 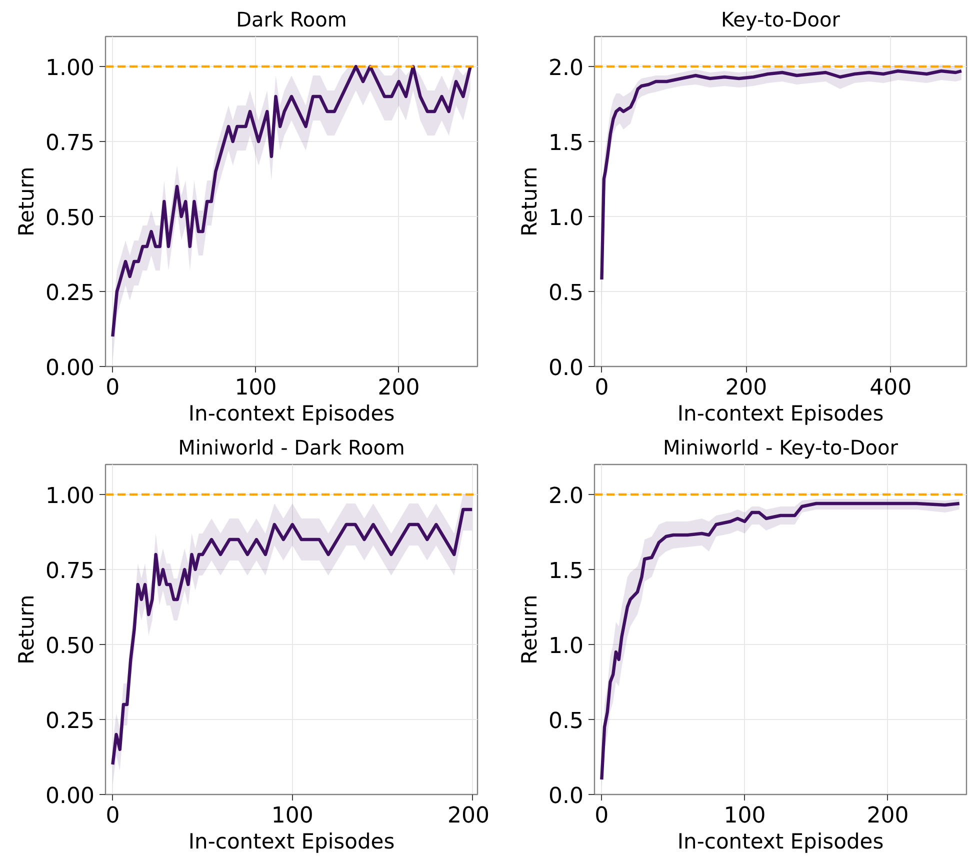 I want to click on chart-title: Dark Room, so click(x=291, y=20).